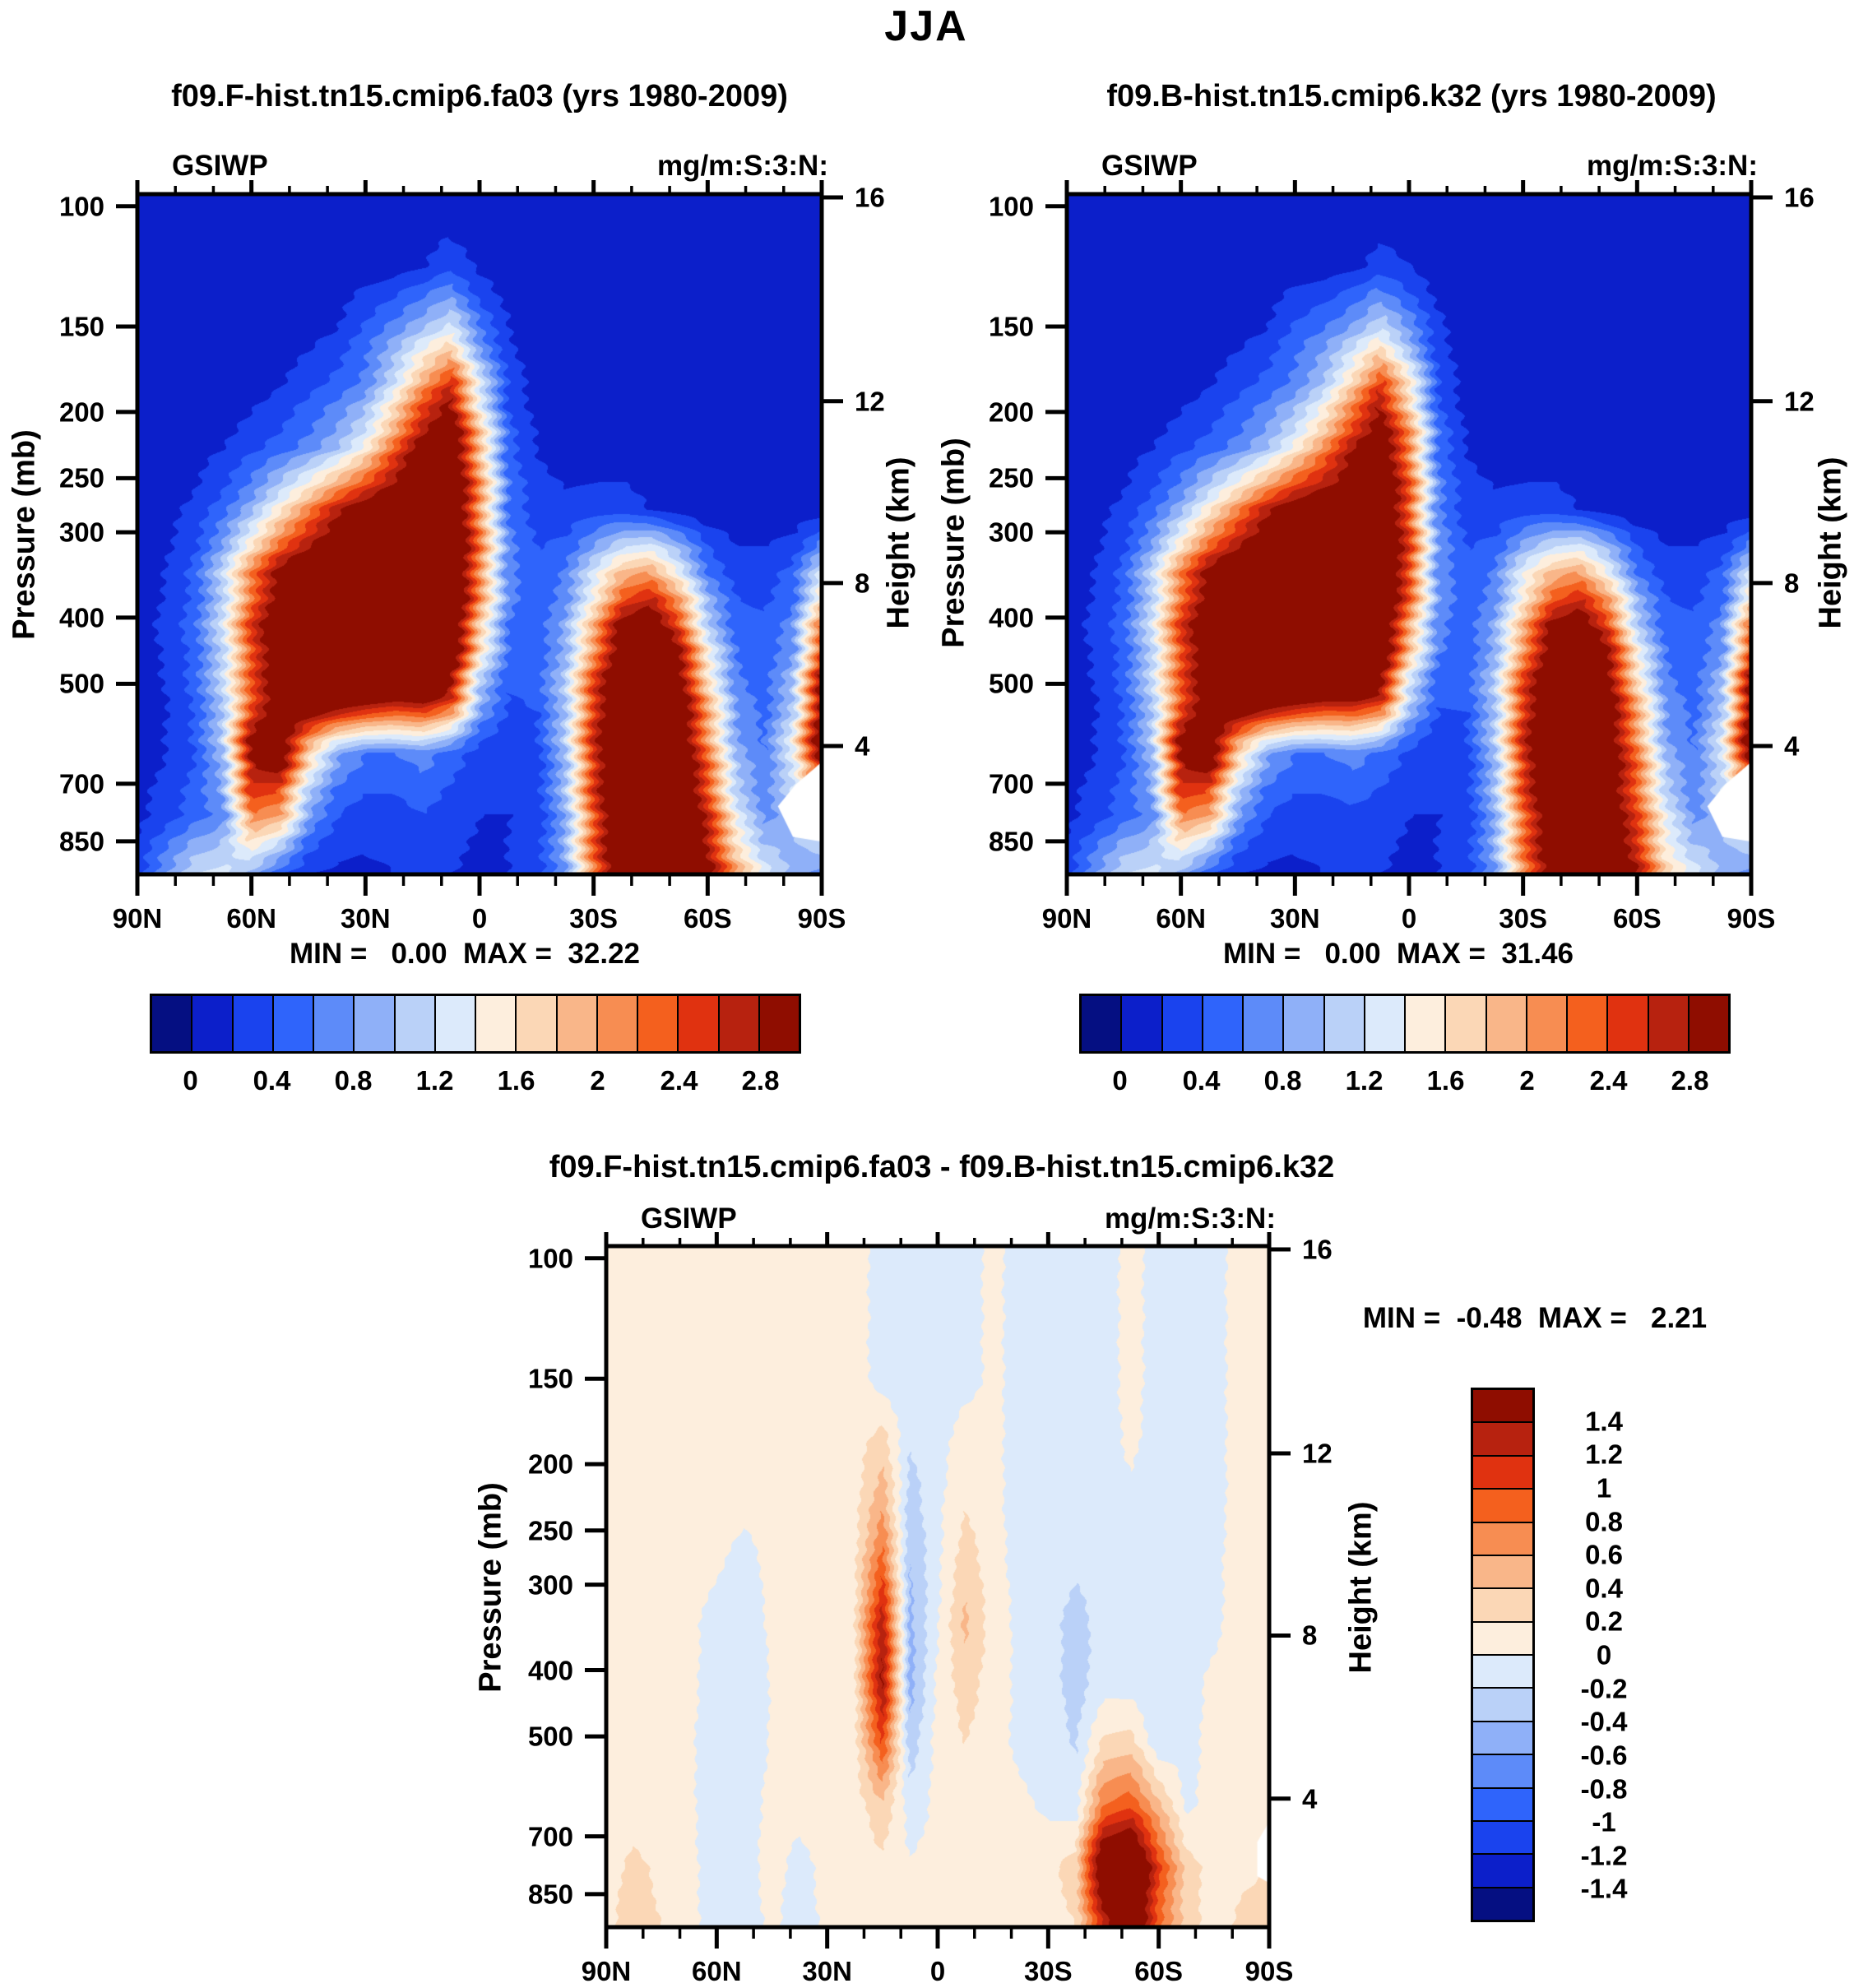 The image size is (1854, 1988). Describe the element at coordinates (898, 542) in the screenshot. I see `panel-1-height-axis-title: Height (km)` at that location.